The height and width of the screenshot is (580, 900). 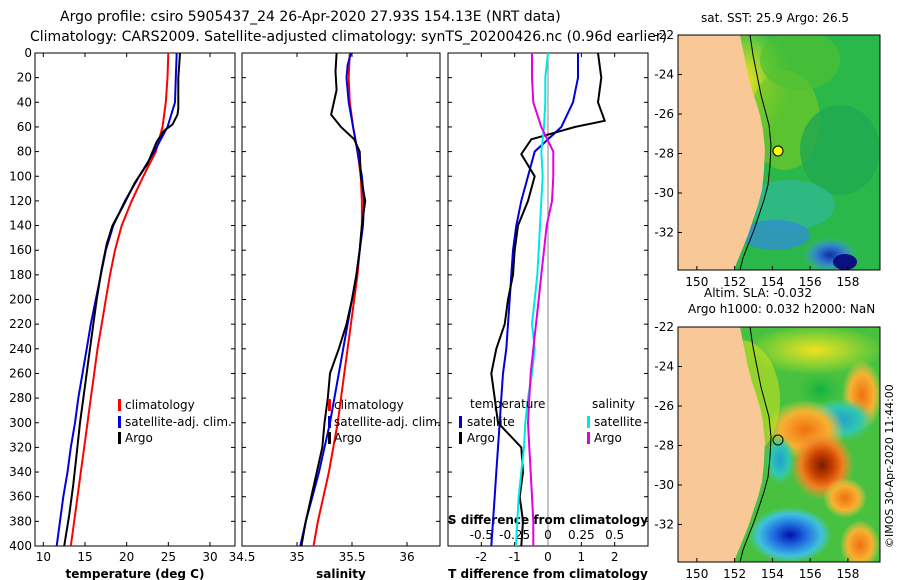 What do you see at coordinates (20, 546) in the screenshot?
I see `depth-tick-label: 400` at bounding box center [20, 546].